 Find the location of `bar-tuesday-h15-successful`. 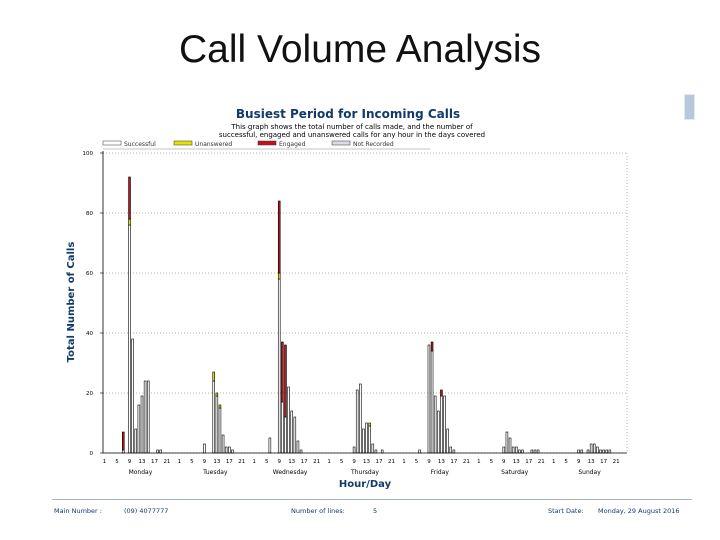

bar-tuesday-h15-successful is located at coordinates (226, 450).